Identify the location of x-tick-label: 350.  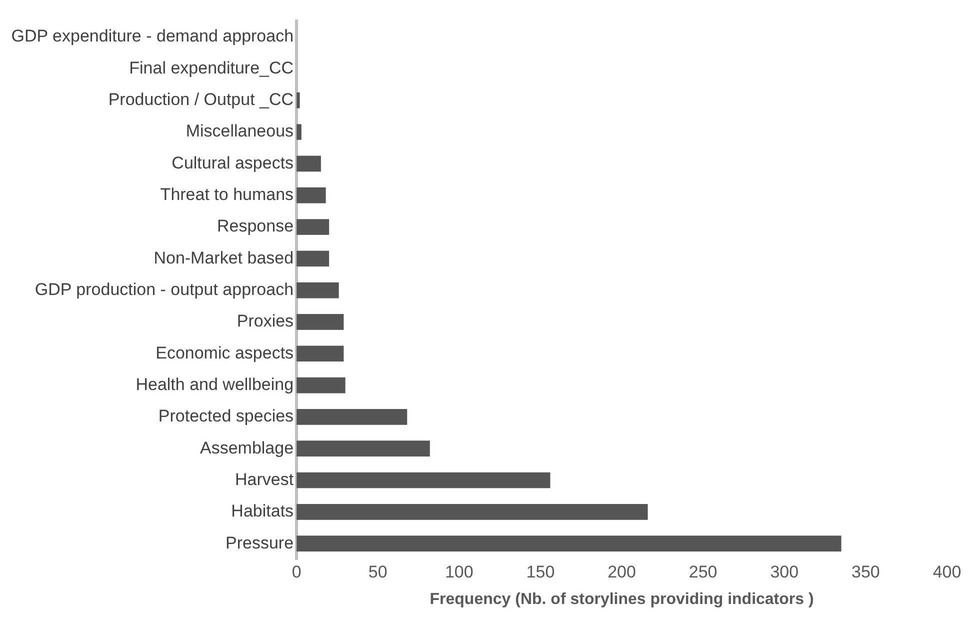
(866, 572).